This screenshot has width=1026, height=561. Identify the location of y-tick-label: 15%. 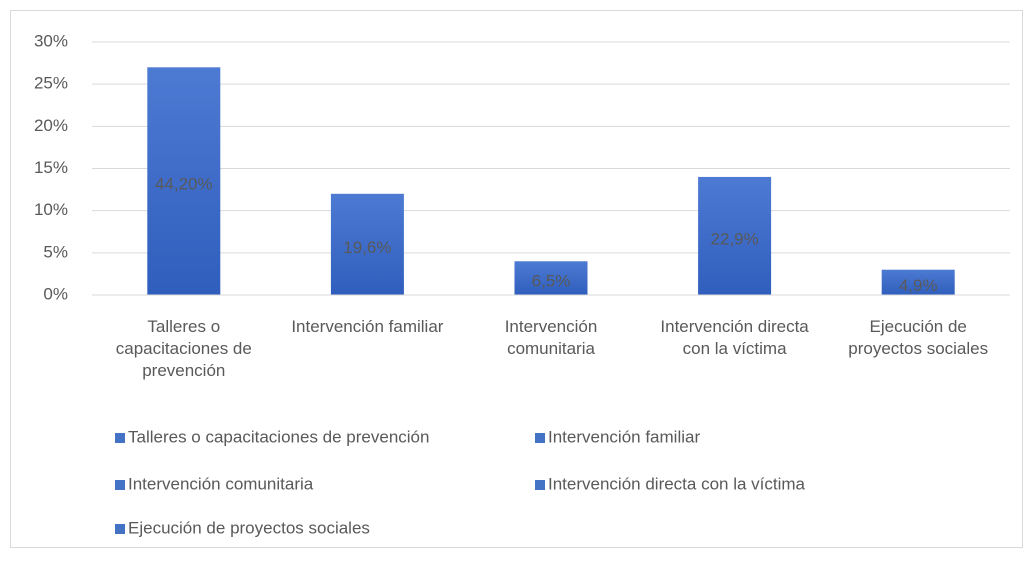
(51, 167).